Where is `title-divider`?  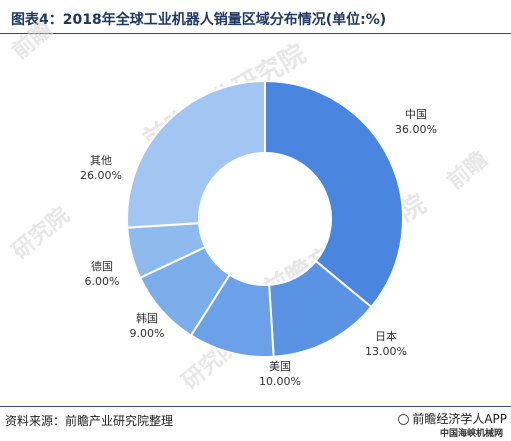 title-divider is located at coordinates (255, 33).